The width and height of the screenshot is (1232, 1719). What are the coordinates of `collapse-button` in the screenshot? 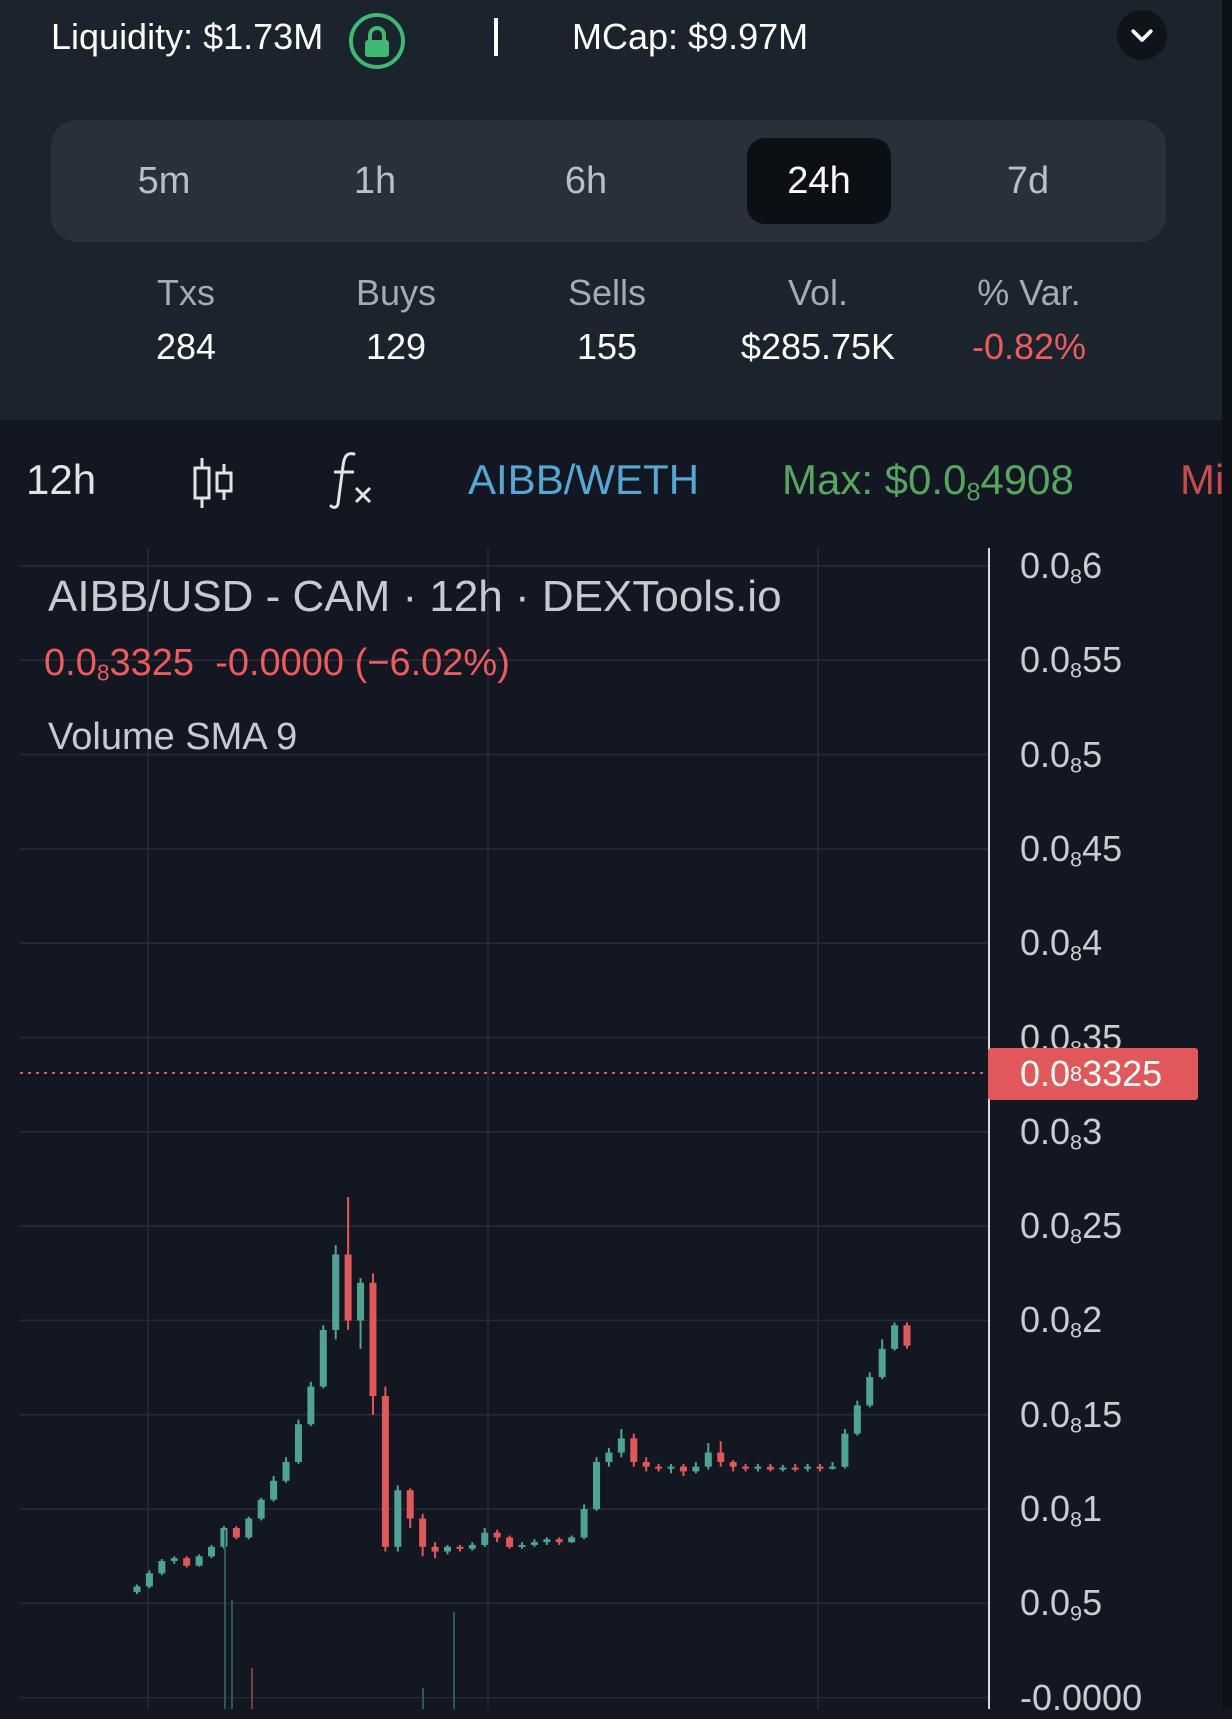 It's located at (1142, 35).